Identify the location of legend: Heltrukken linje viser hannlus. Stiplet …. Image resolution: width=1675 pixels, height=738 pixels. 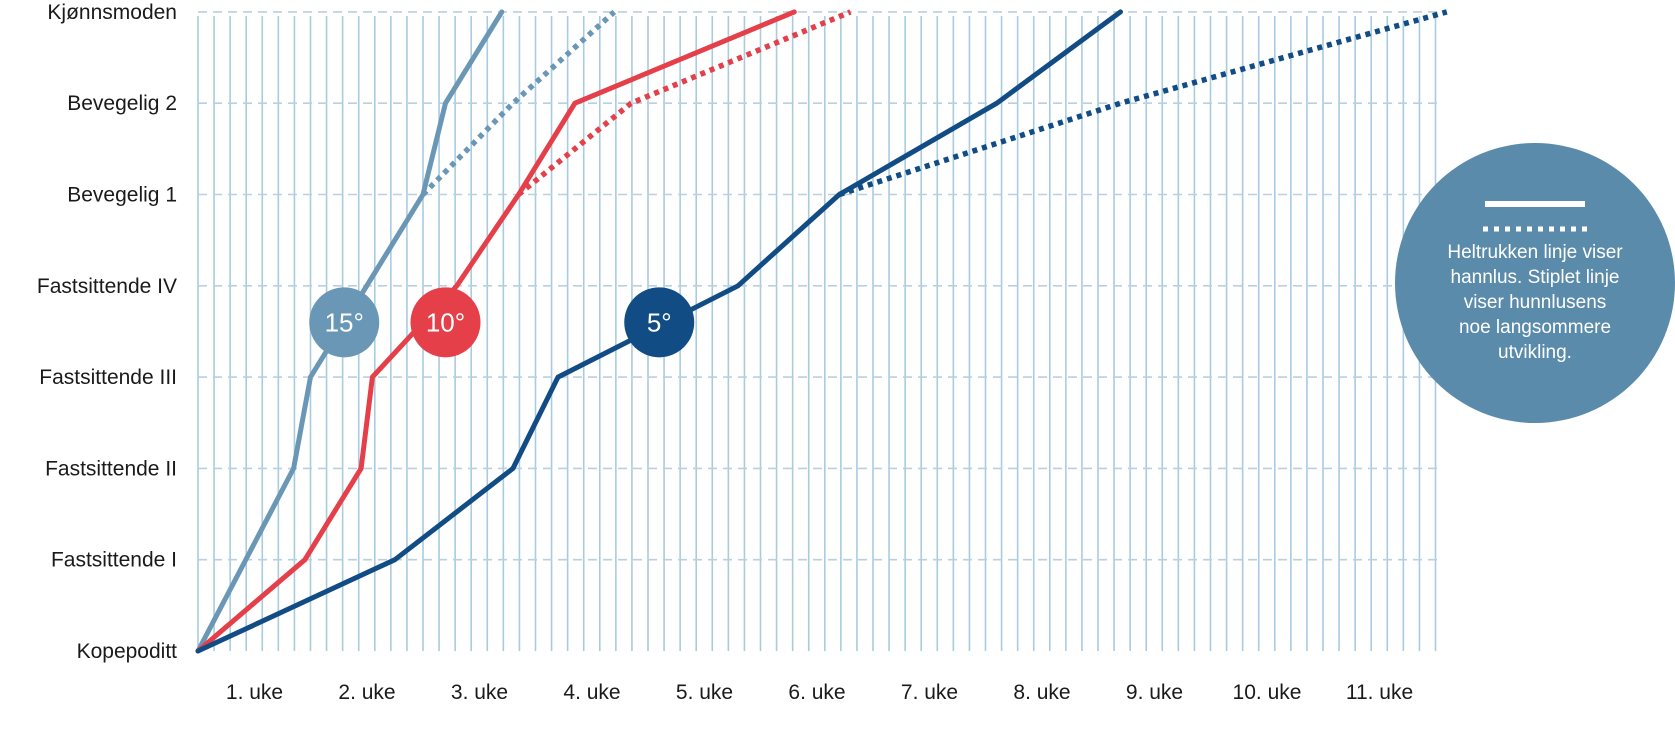
(1535, 283).